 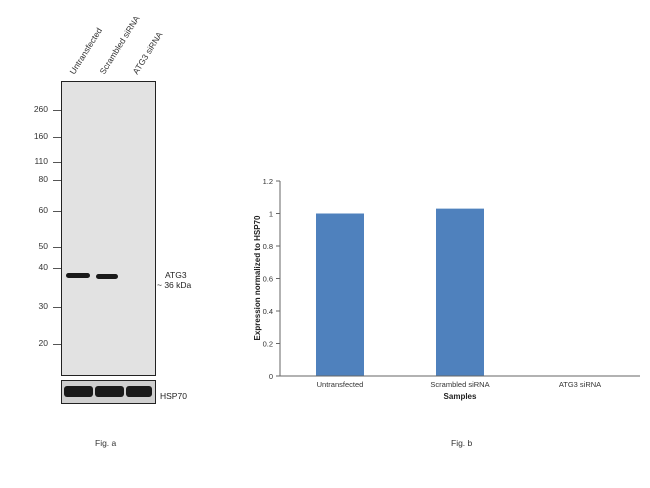 What do you see at coordinates (108, 228) in the screenshot?
I see `western-blot-panel` at bounding box center [108, 228].